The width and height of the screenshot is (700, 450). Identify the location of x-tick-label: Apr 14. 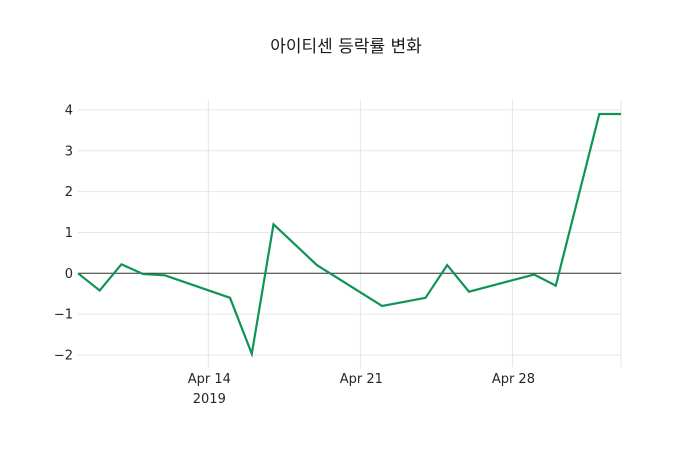
(209, 379).